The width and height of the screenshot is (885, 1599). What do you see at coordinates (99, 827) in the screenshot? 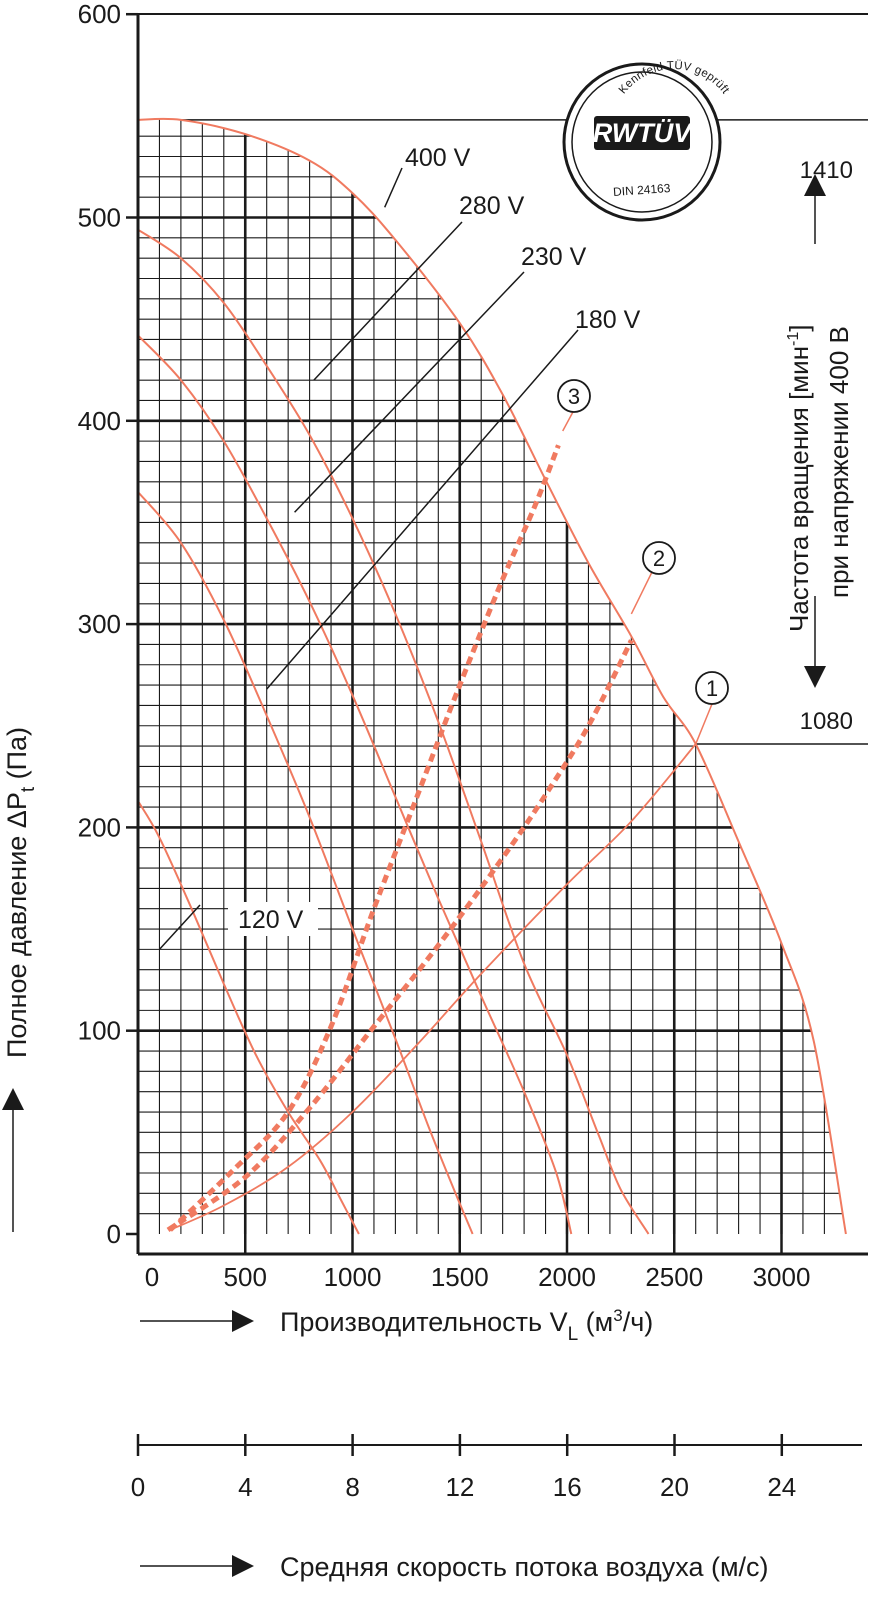
I see `y-tick-label: 200` at bounding box center [99, 827].